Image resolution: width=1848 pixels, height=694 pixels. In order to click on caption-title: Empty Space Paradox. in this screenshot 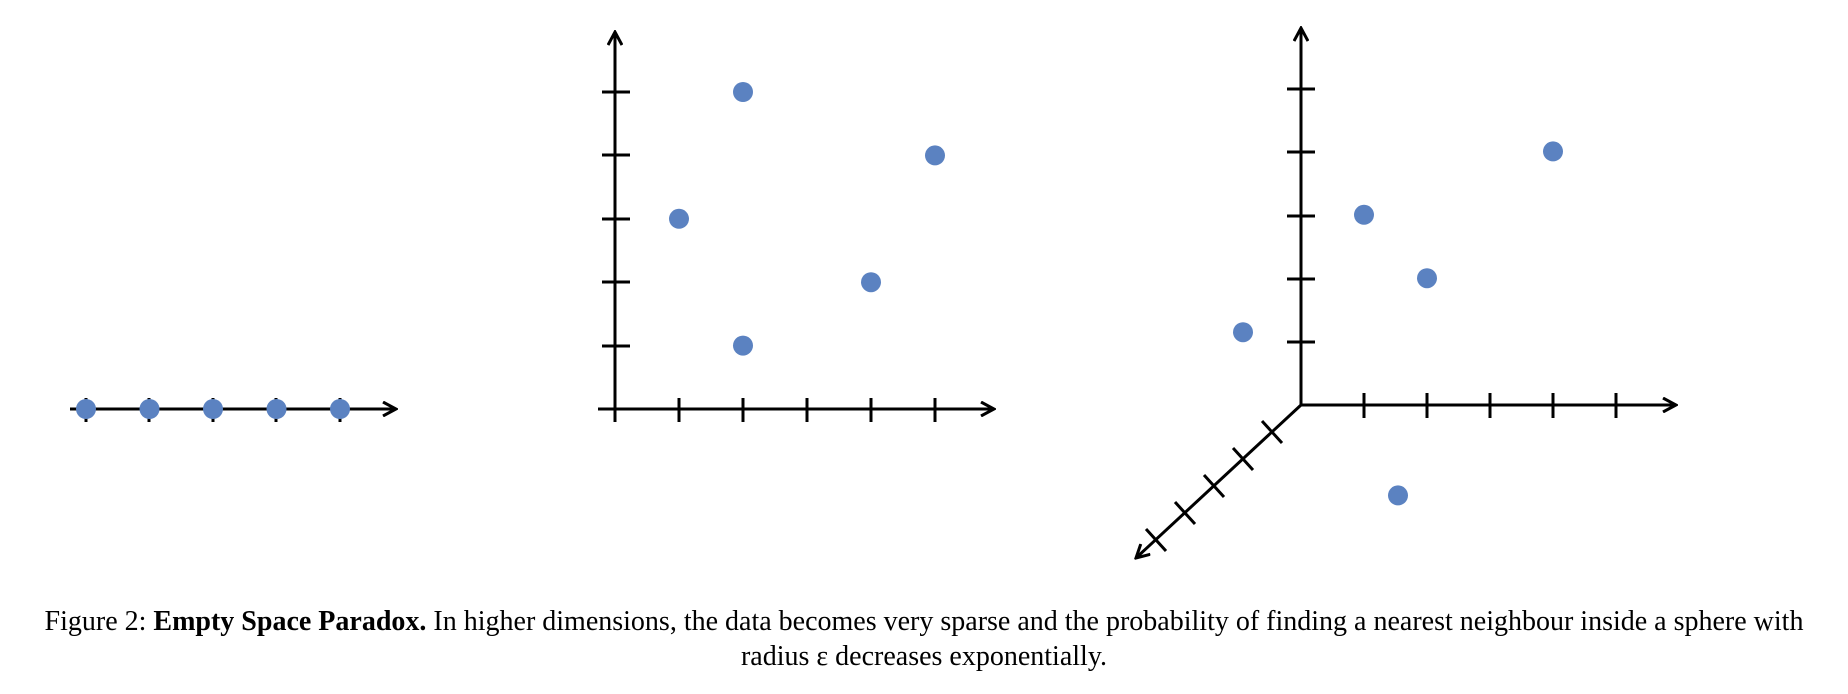, I will do `click(290, 621)`.